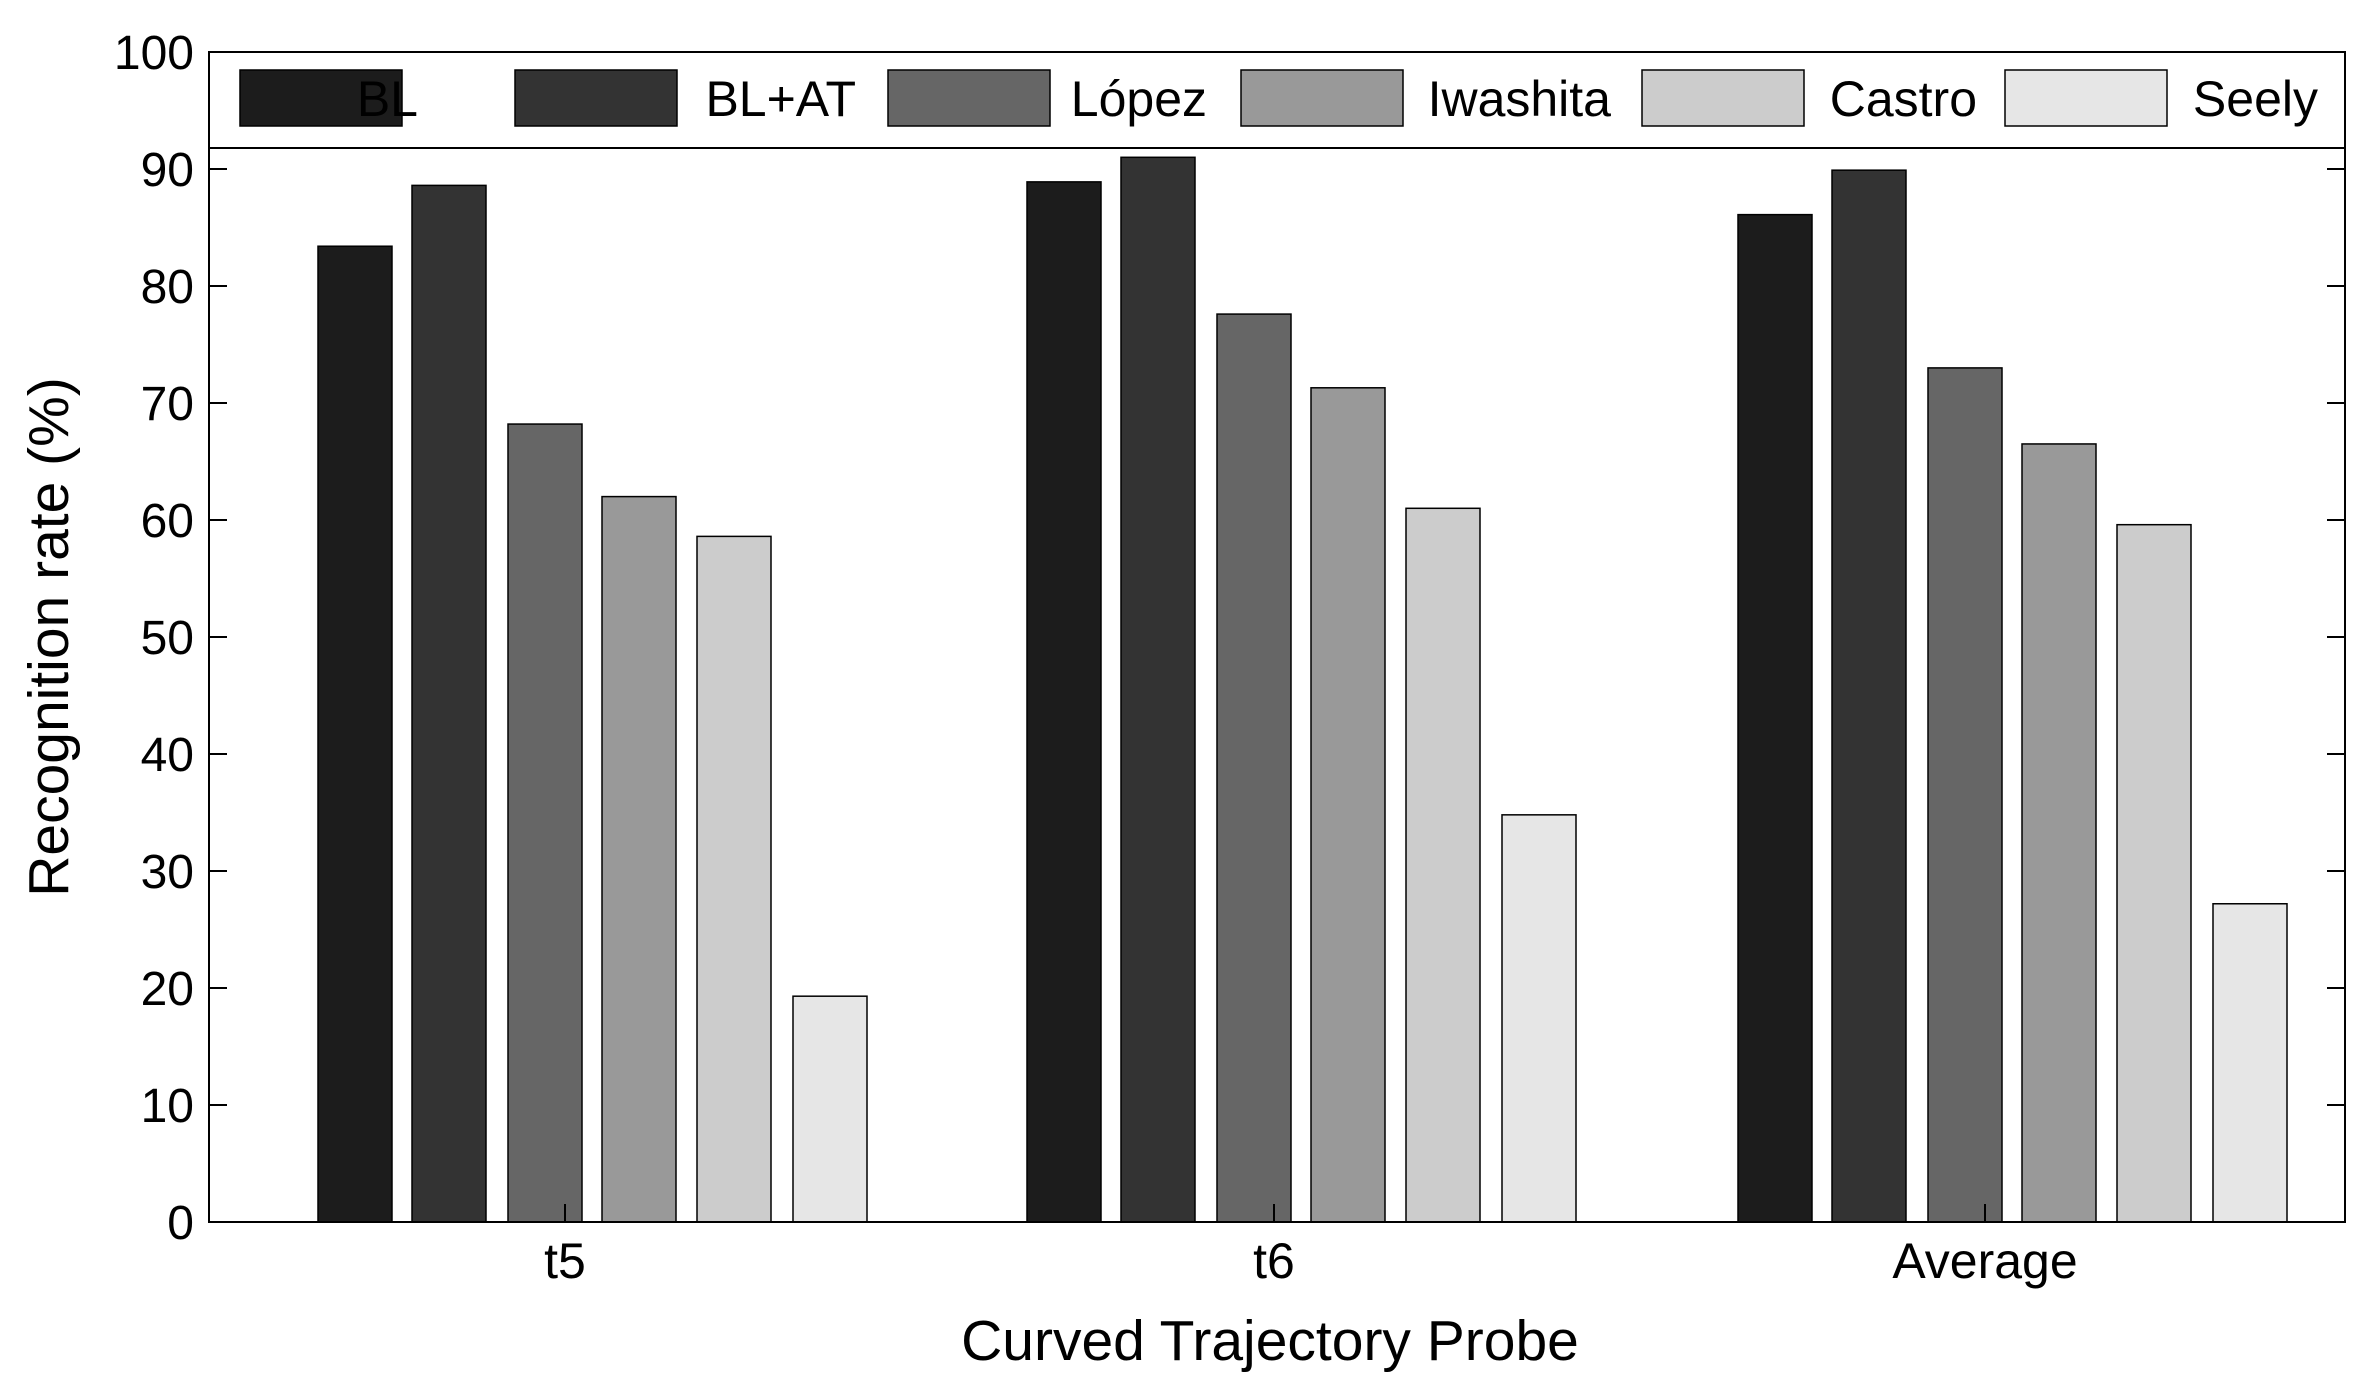 The width and height of the screenshot is (2366, 1388). Describe the element at coordinates (167, 989) in the screenshot. I see `y-tick-label: 20` at that location.